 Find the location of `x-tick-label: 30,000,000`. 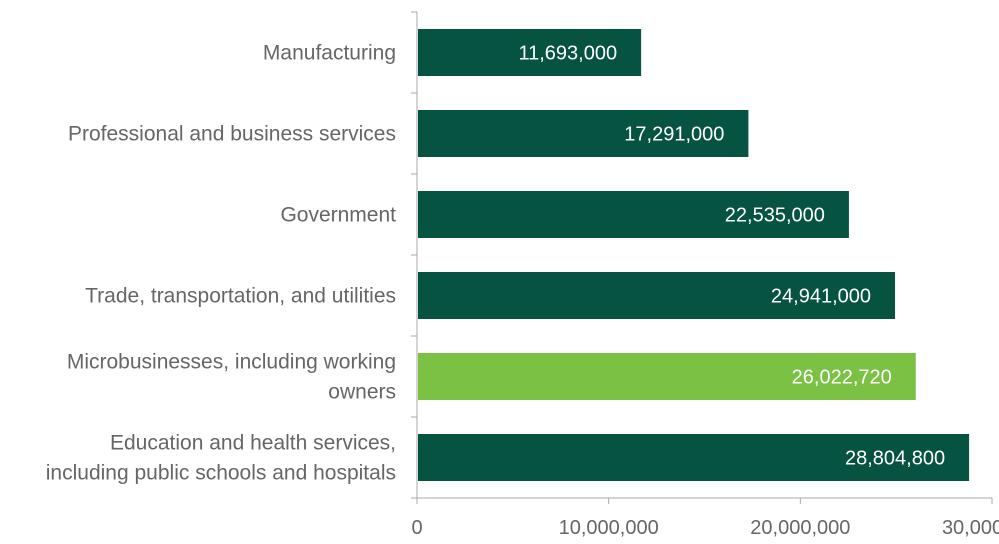

x-tick-label: 30,000,000 is located at coordinates (970, 528).